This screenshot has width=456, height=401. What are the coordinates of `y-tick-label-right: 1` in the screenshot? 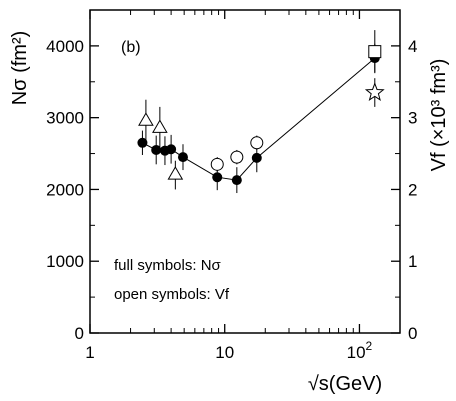 It's located at (412, 261).